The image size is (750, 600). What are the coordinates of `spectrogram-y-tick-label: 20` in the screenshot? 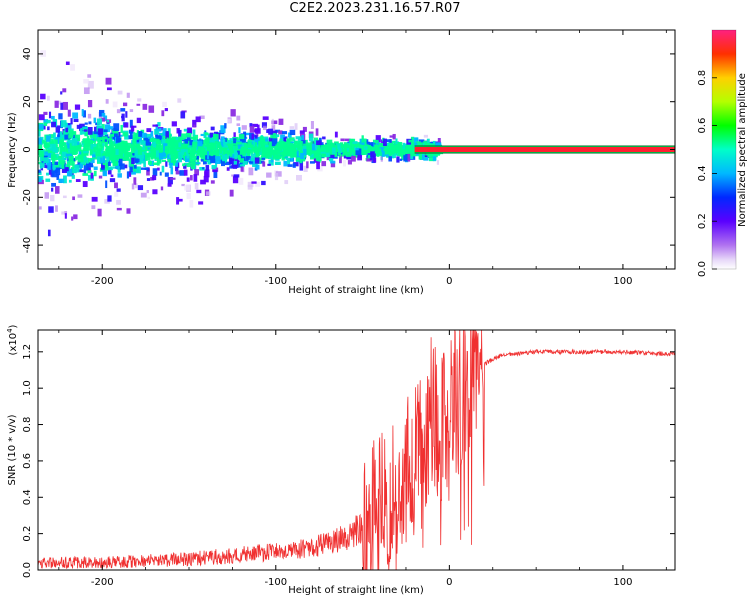 It's located at (27, 101).